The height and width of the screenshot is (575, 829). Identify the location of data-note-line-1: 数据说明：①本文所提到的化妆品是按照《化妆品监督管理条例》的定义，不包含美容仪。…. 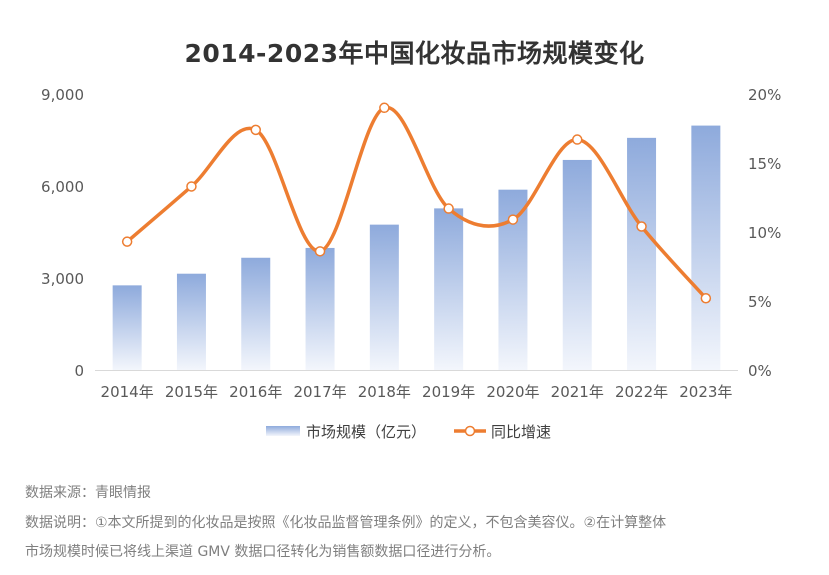
(346, 523).